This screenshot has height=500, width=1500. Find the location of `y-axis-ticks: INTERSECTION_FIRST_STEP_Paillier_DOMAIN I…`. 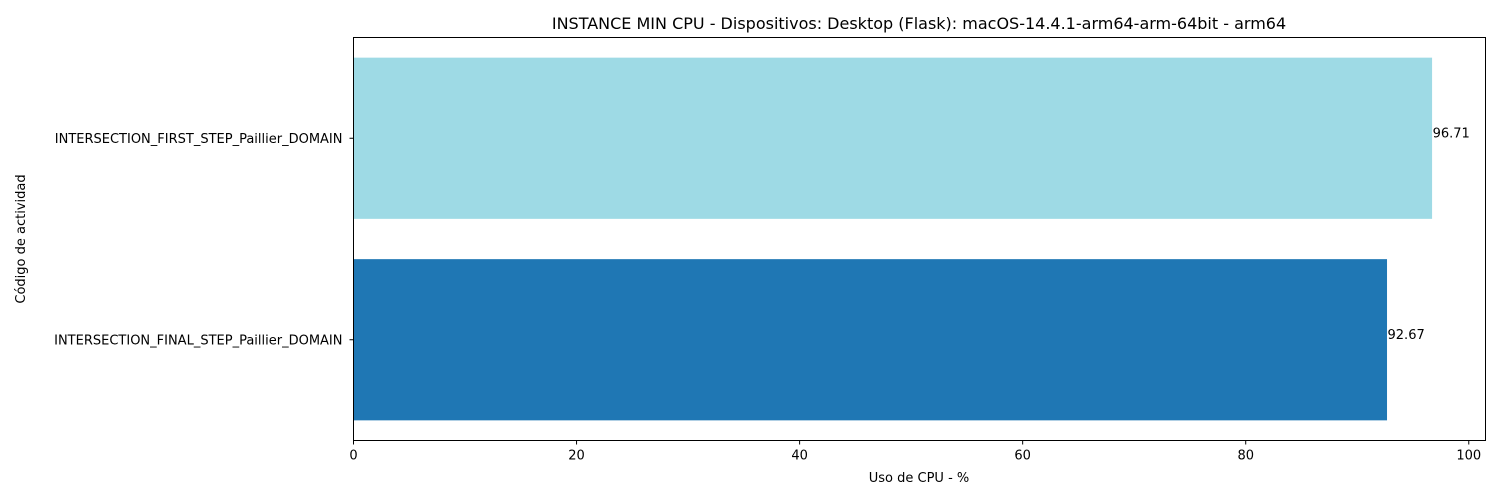

y-axis-ticks: INTERSECTION_FIRST_STEP_Paillier_DOMAIN I… is located at coordinates (204, 240).